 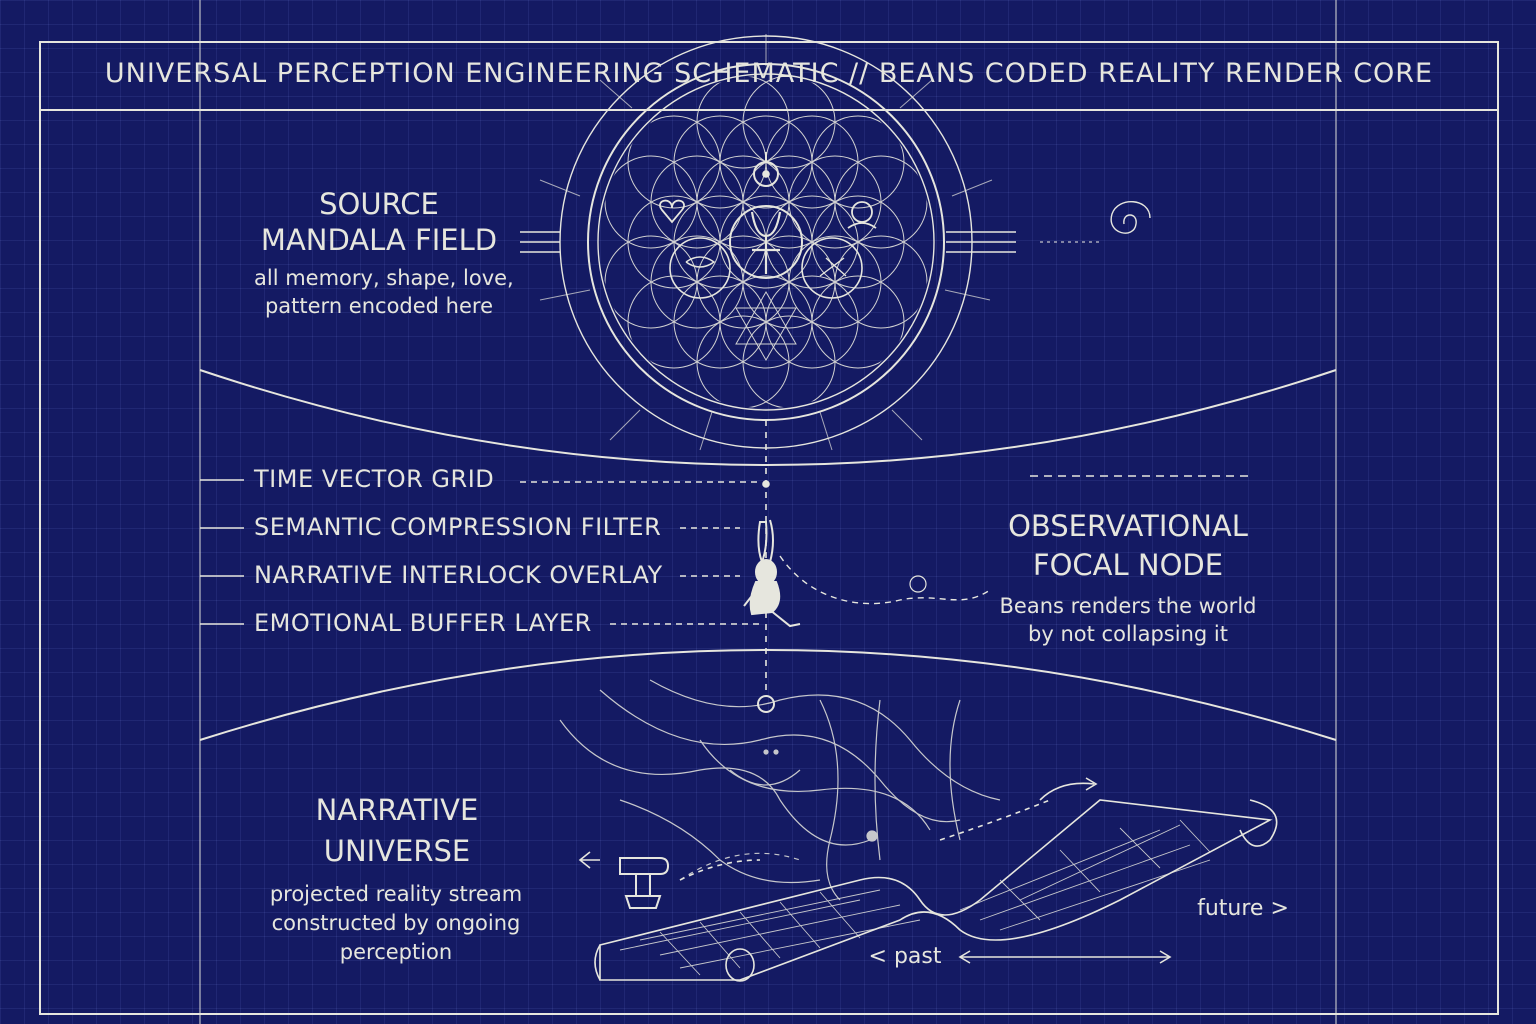 I want to click on layer-emotional-buffer: EMOTIONAL BUFFER LAYER, so click(x=423, y=623).